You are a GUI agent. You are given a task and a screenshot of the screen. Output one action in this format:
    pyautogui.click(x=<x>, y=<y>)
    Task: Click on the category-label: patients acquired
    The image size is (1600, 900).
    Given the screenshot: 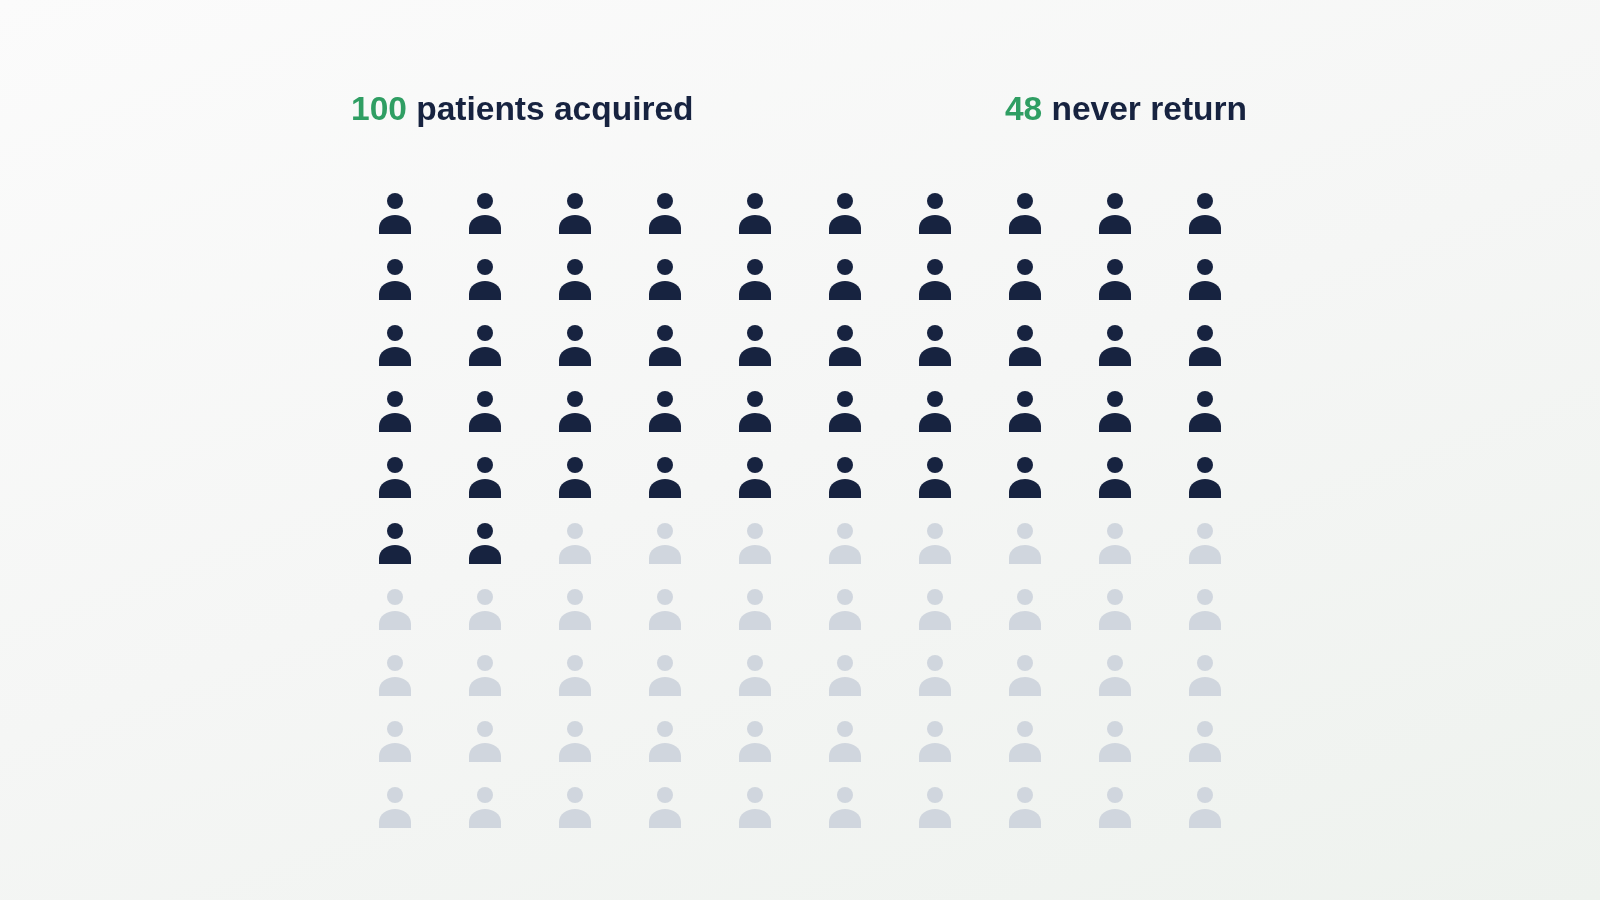 What is the action you would take?
    pyautogui.click(x=550, y=108)
    